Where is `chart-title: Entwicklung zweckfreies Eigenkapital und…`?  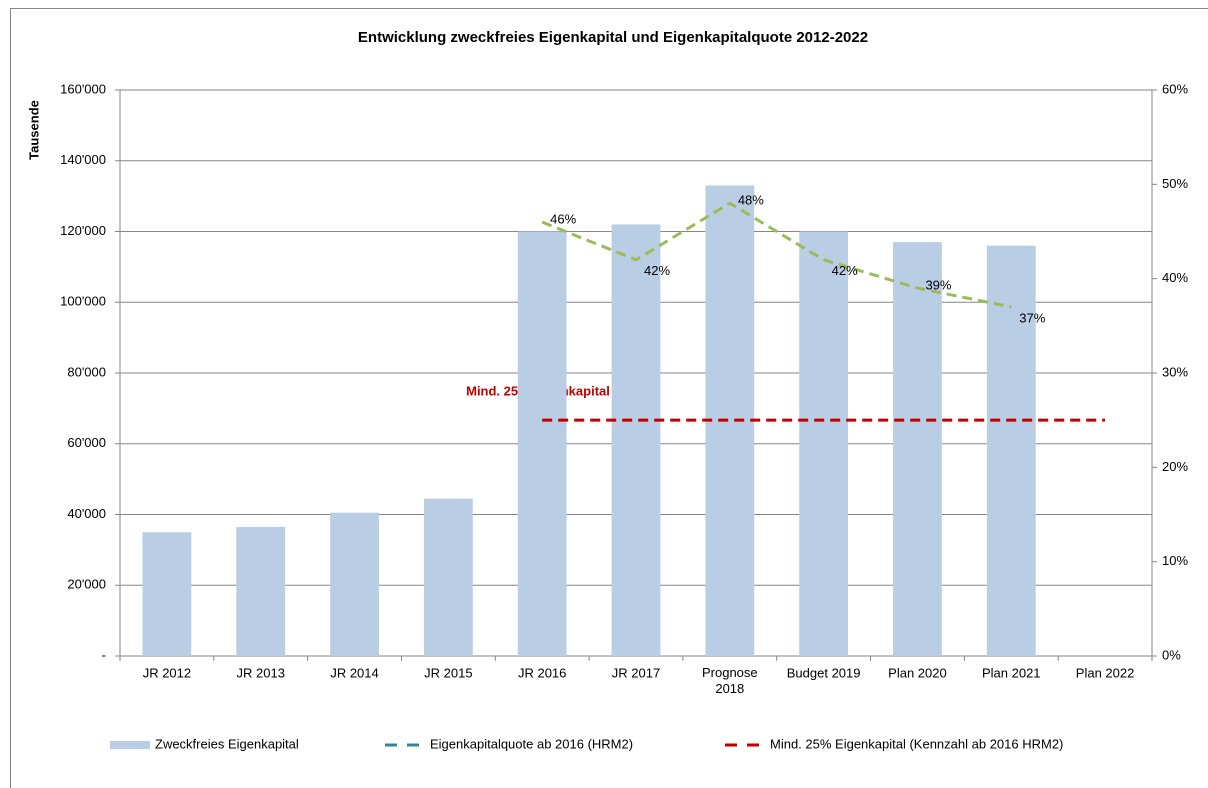 chart-title: Entwicklung zweckfreies Eigenkapital und… is located at coordinates (613, 37).